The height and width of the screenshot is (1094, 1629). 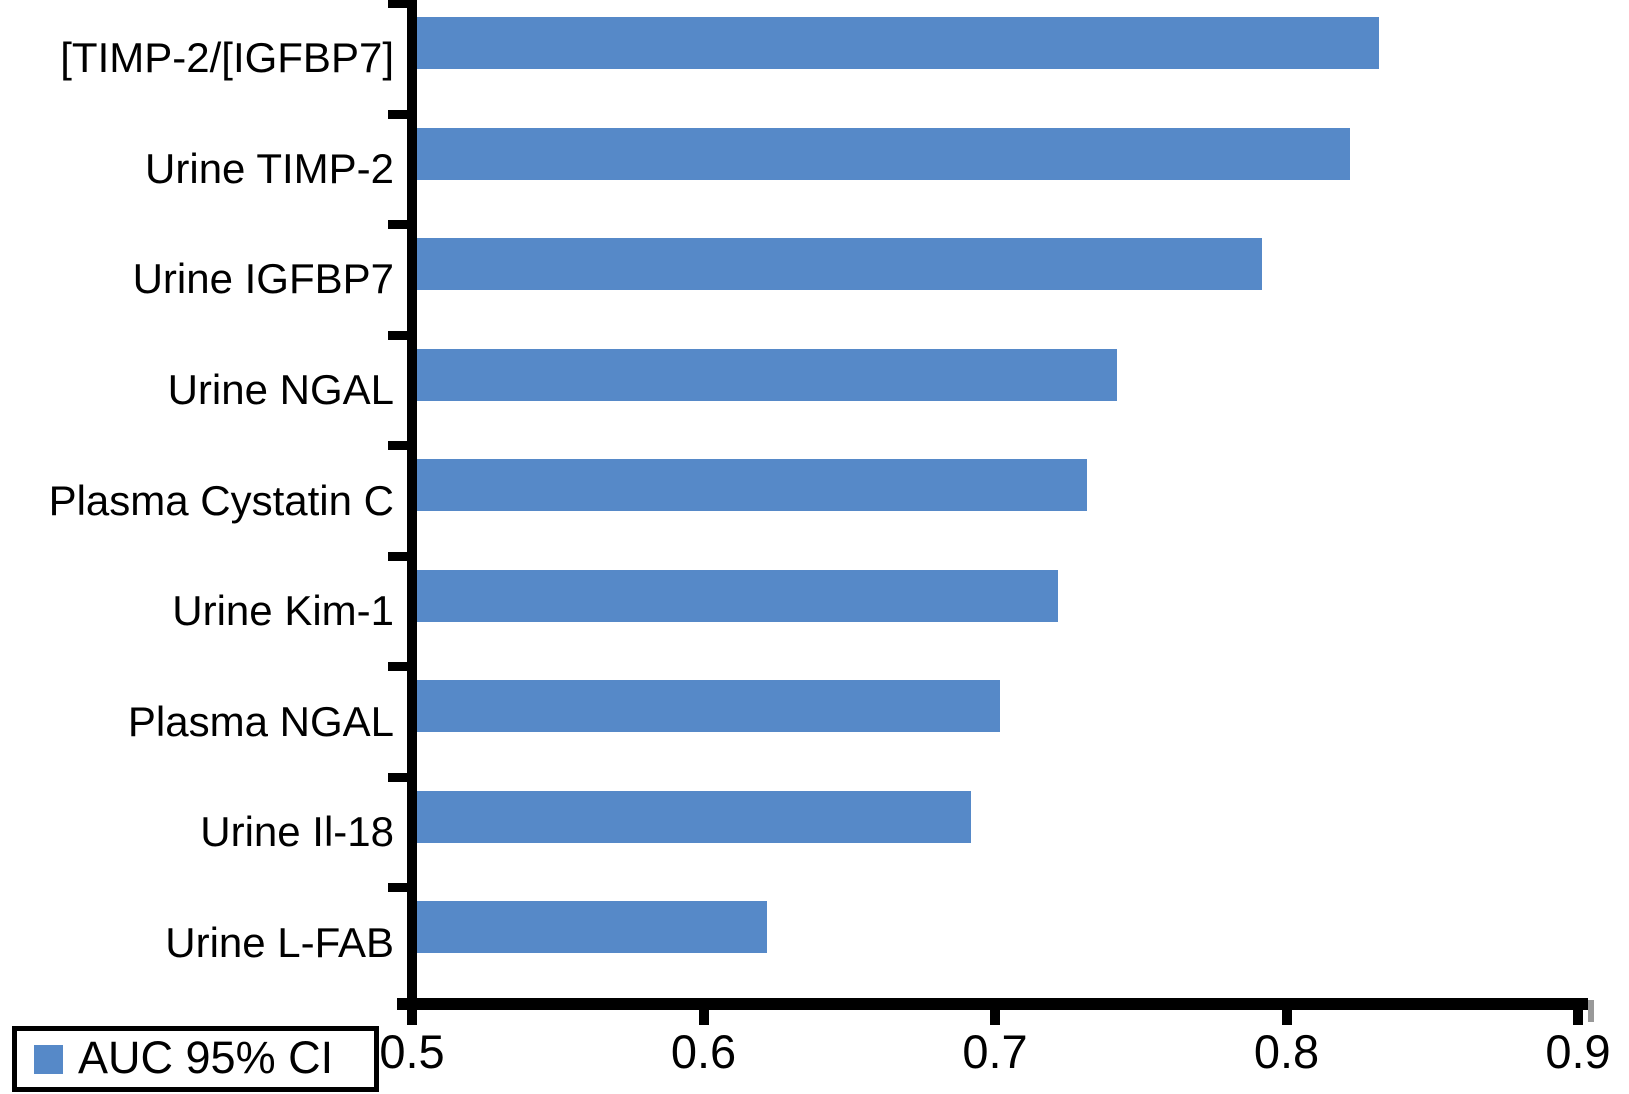 I want to click on x-axis-end-shadow, so click(x=1591, y=1011).